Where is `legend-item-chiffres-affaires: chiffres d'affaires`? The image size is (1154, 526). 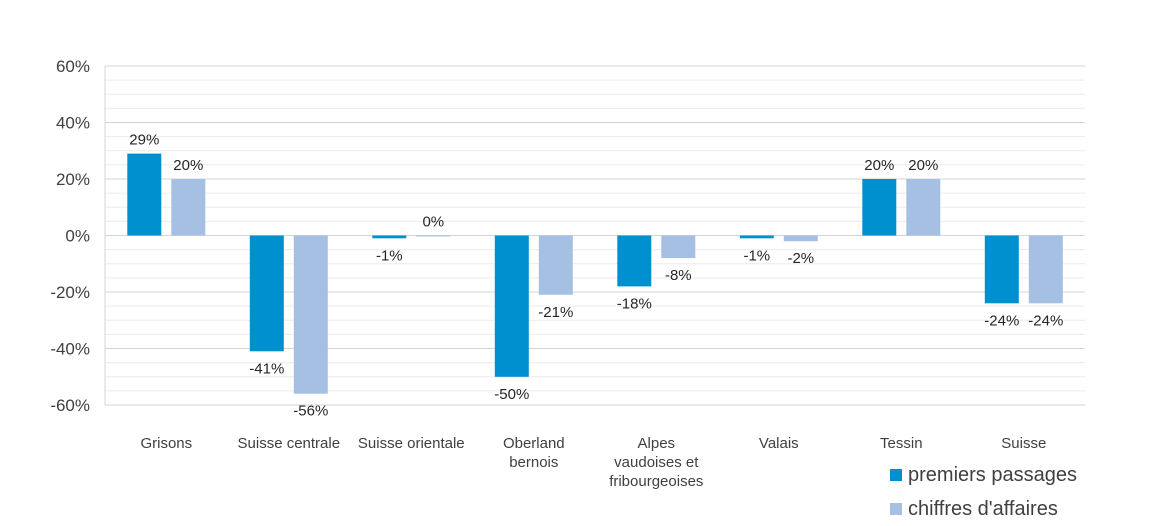 legend-item-chiffres-affaires: chiffres d'affaires is located at coordinates (983, 509).